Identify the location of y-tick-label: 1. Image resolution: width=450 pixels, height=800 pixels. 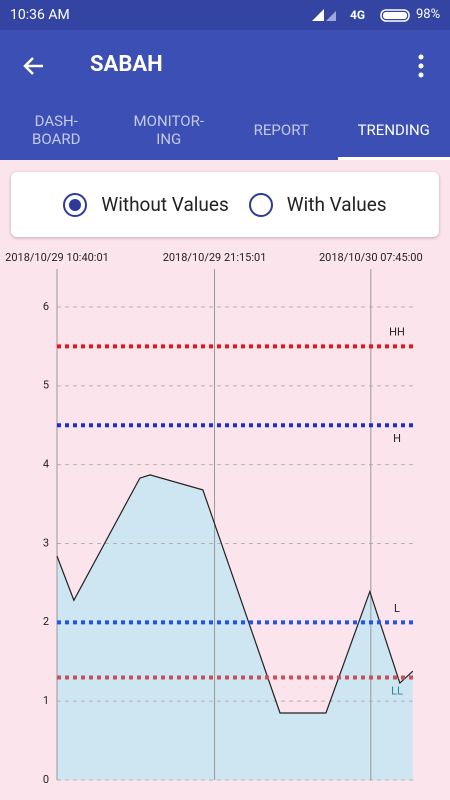
(46, 700).